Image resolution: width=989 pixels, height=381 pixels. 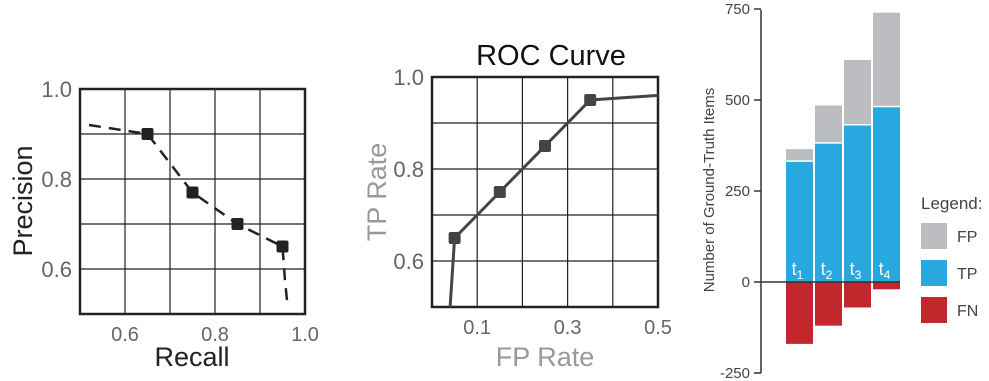 I want to click on bar-y-tick-label: 500, so click(x=737, y=100).